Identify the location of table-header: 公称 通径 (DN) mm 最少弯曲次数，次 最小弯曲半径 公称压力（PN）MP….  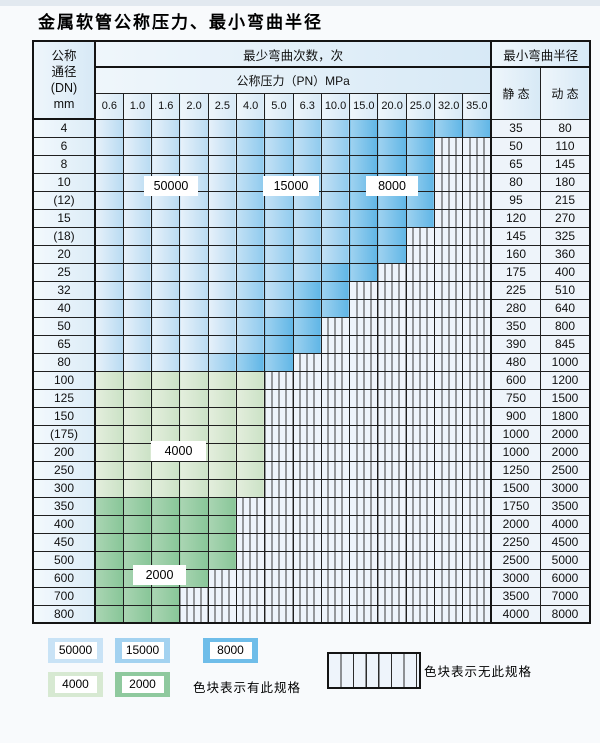
(311, 80).